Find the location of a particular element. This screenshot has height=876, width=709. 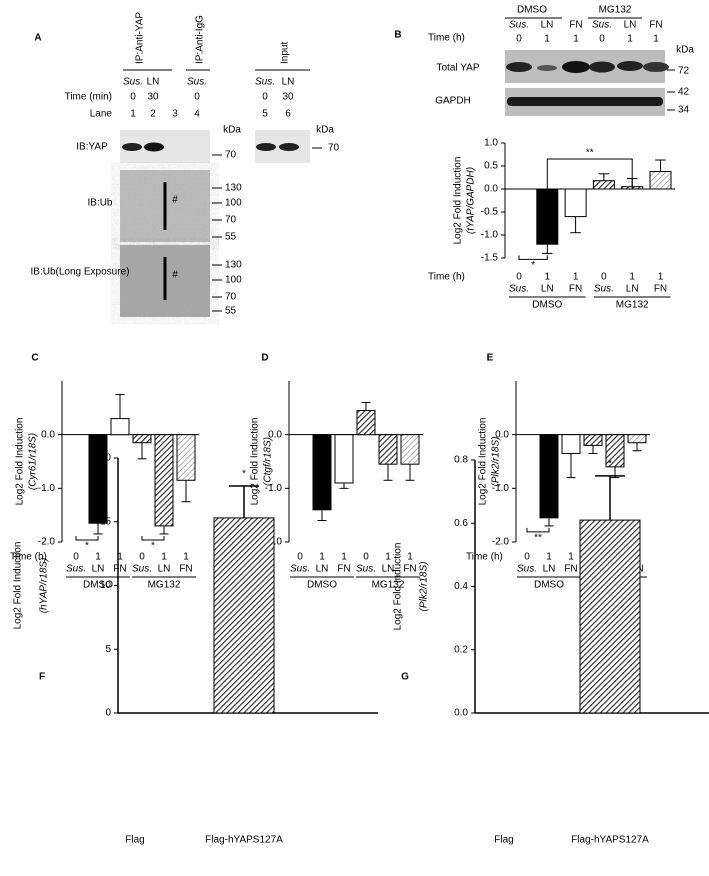

y-tick-label: 0.8 is located at coordinates (461, 460).